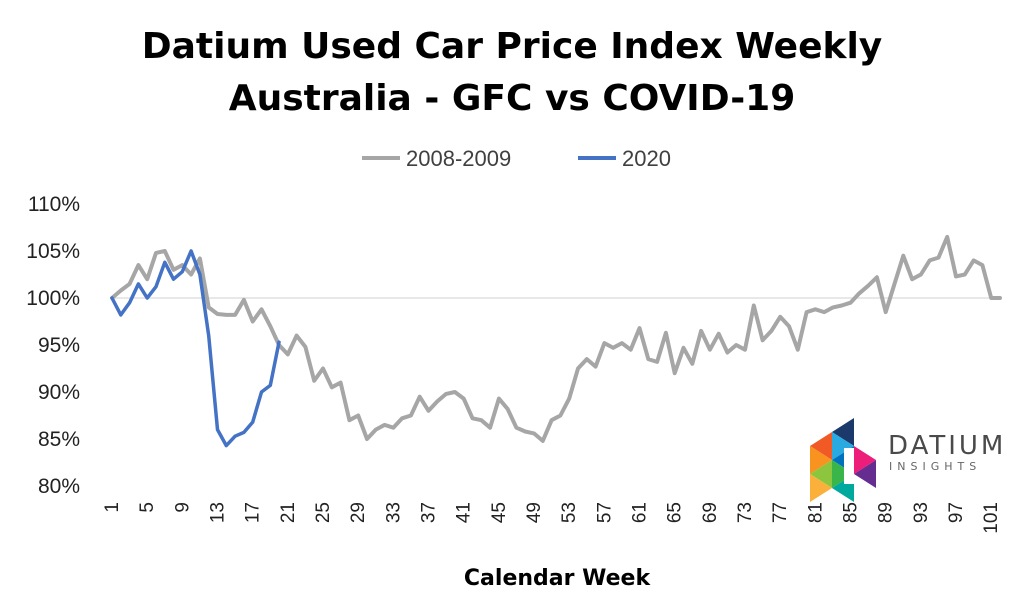  I want to click on legend: 2008-2009 2020, so click(516, 158).